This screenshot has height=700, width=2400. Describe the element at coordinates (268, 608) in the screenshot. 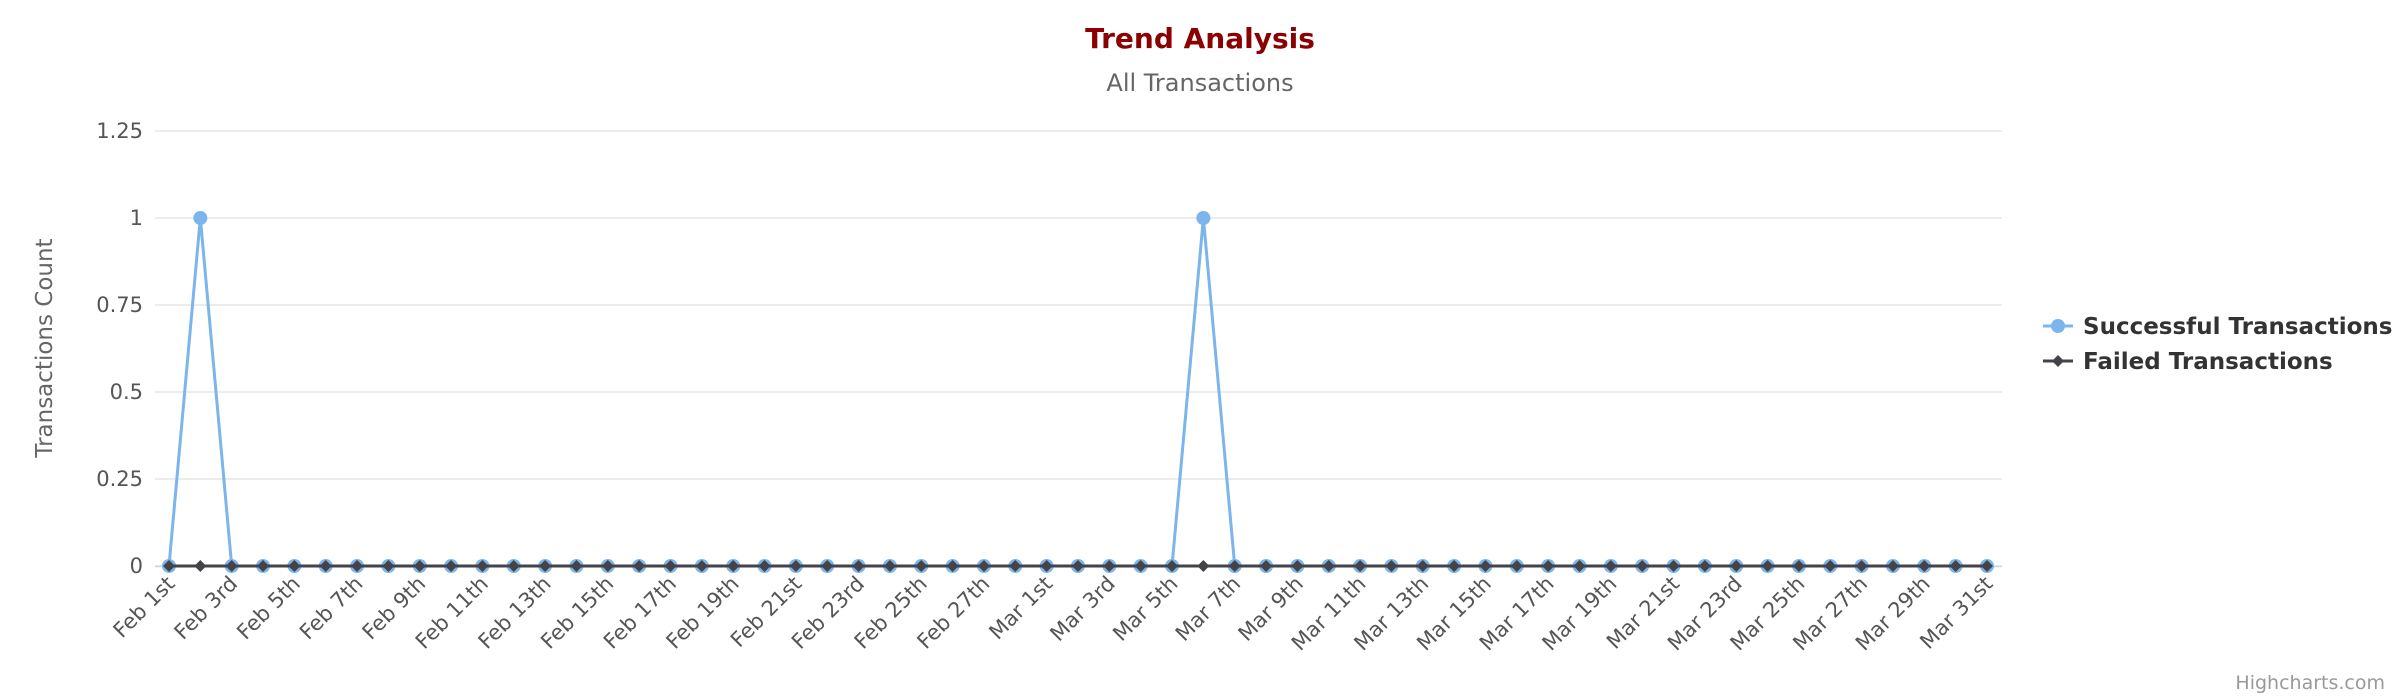

I see `x-tick-label: Feb 5th` at that location.